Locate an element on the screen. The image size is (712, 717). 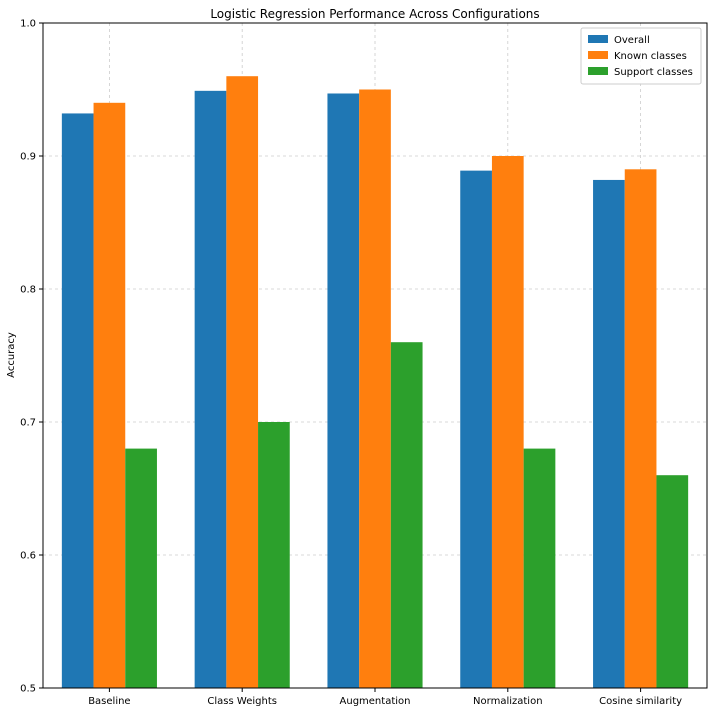
y-tick-label: 0.8 is located at coordinates (28, 290).